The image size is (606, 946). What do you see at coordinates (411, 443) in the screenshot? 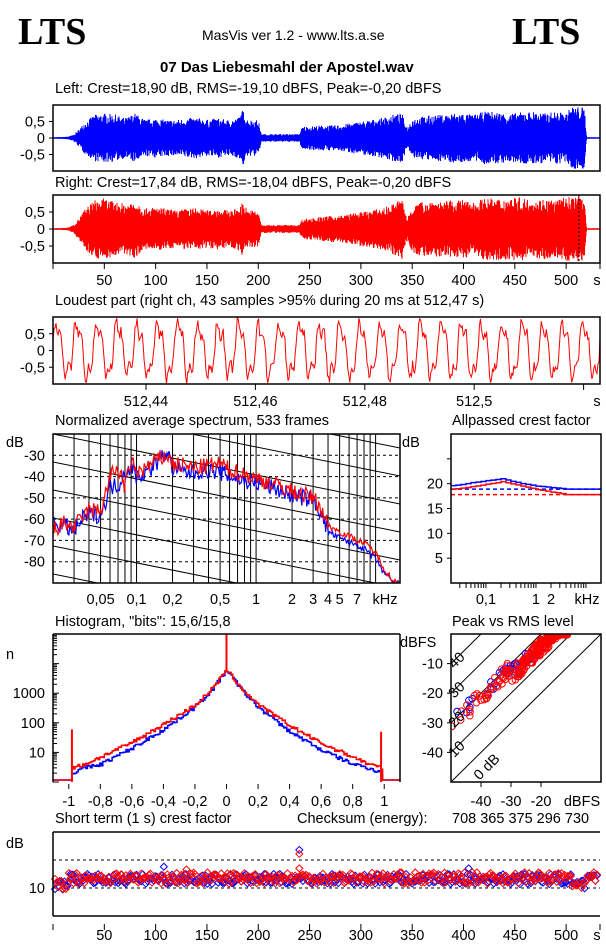
I see `allpassed-ylabel: dB` at bounding box center [411, 443].